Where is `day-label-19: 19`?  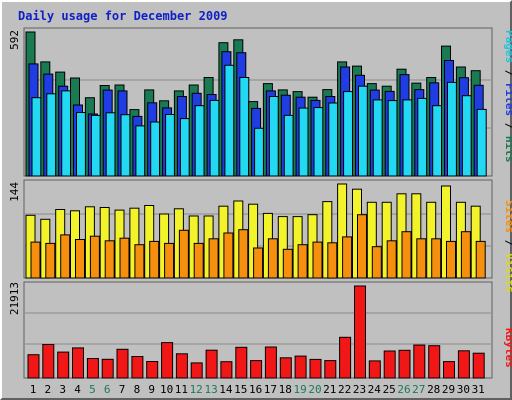
day-label-19: 19 is located at coordinates (299, 389).